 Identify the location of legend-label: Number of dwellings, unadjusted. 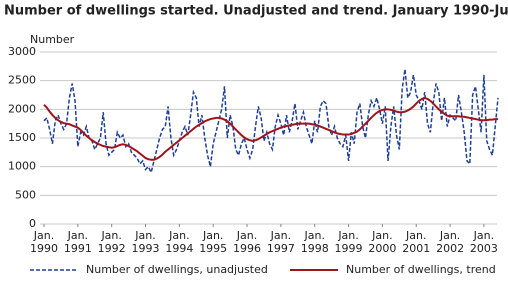
(177, 269).